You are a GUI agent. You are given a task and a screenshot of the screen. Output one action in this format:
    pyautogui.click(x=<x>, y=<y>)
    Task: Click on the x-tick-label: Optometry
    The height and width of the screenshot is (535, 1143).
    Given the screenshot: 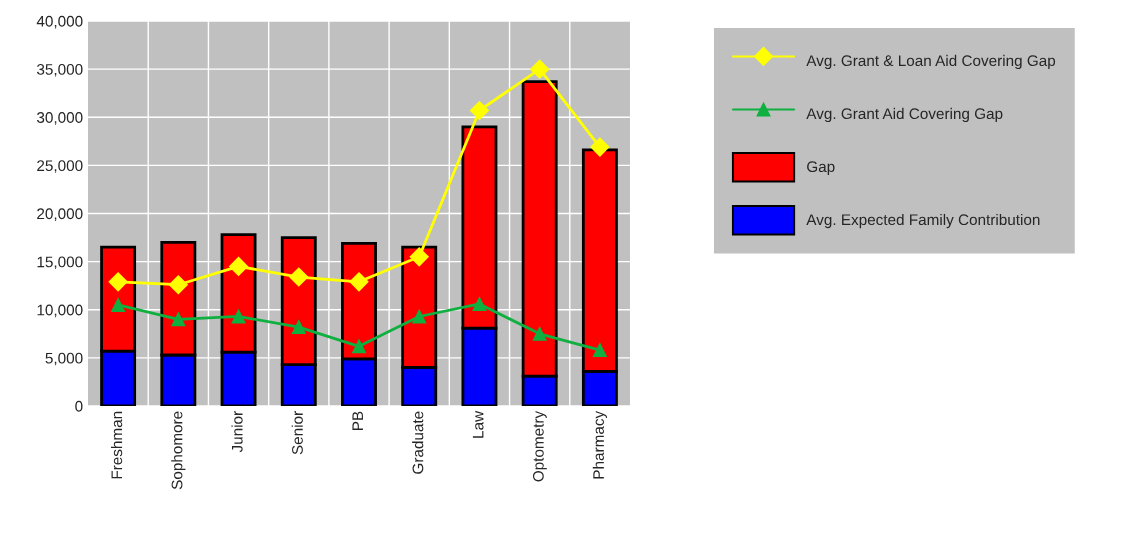 What is the action you would take?
    pyautogui.click(x=539, y=446)
    